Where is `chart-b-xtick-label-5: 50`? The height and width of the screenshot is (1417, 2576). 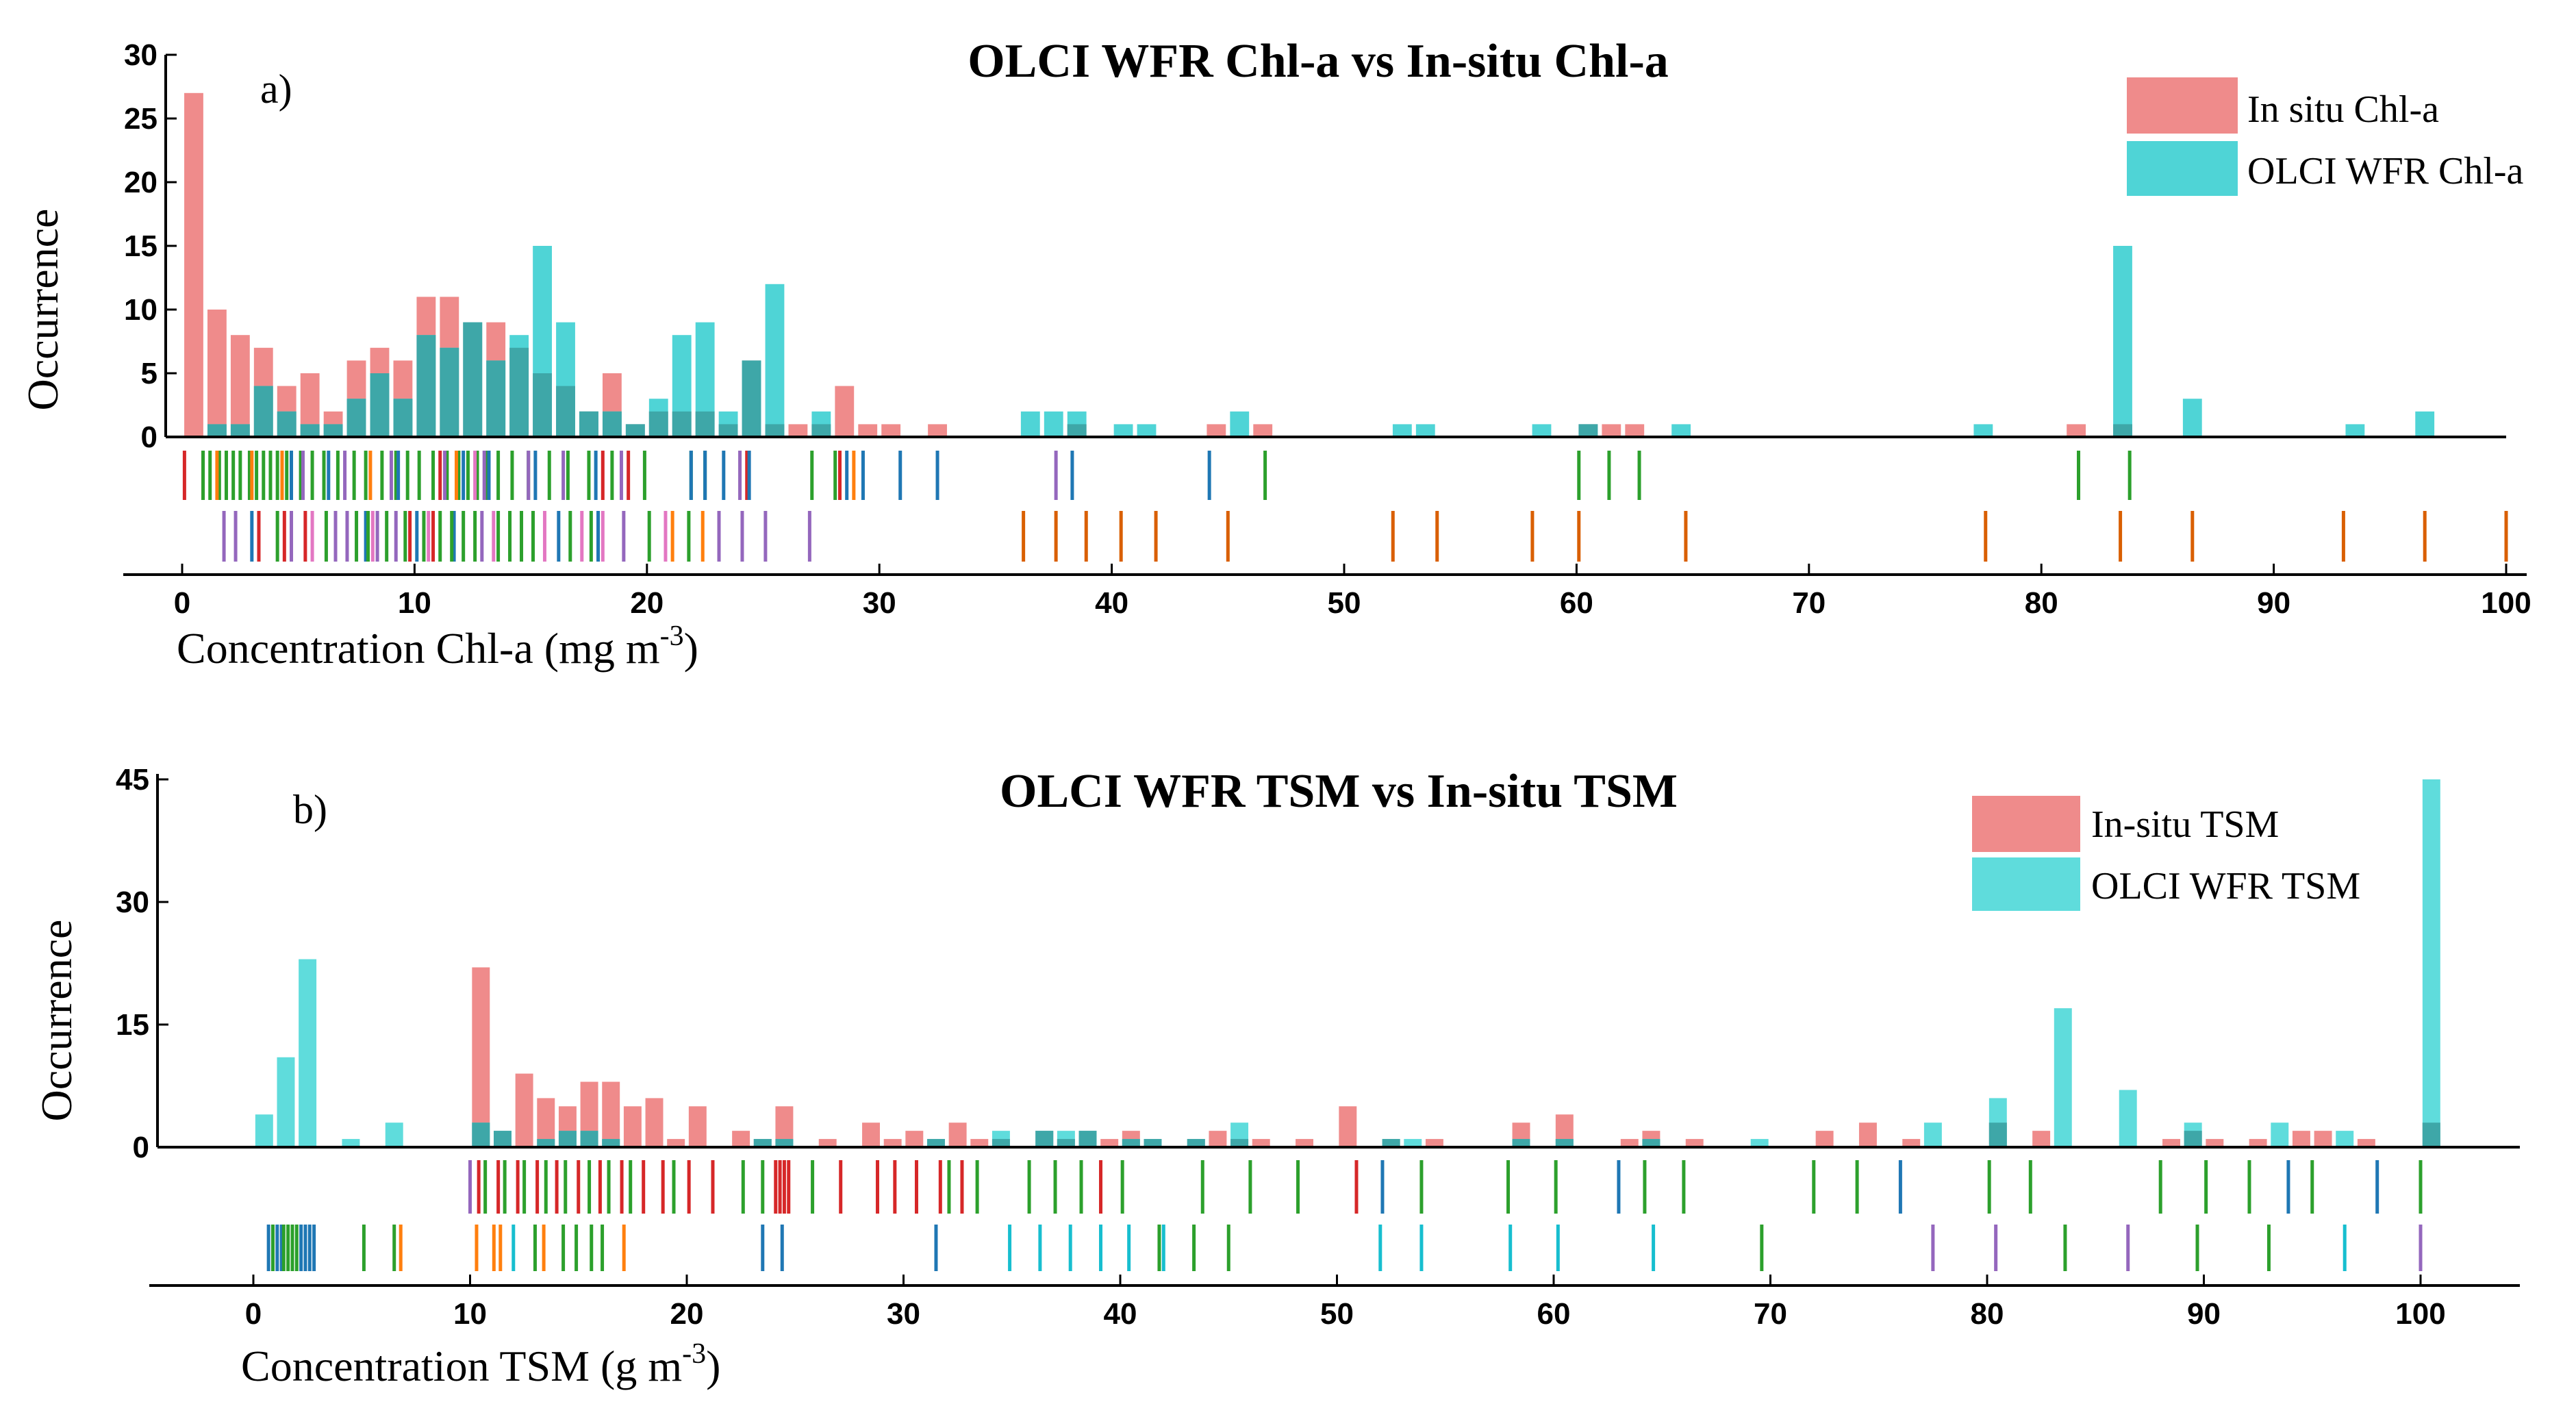
chart-b-xtick-label-5: 50 is located at coordinates (1337, 1314).